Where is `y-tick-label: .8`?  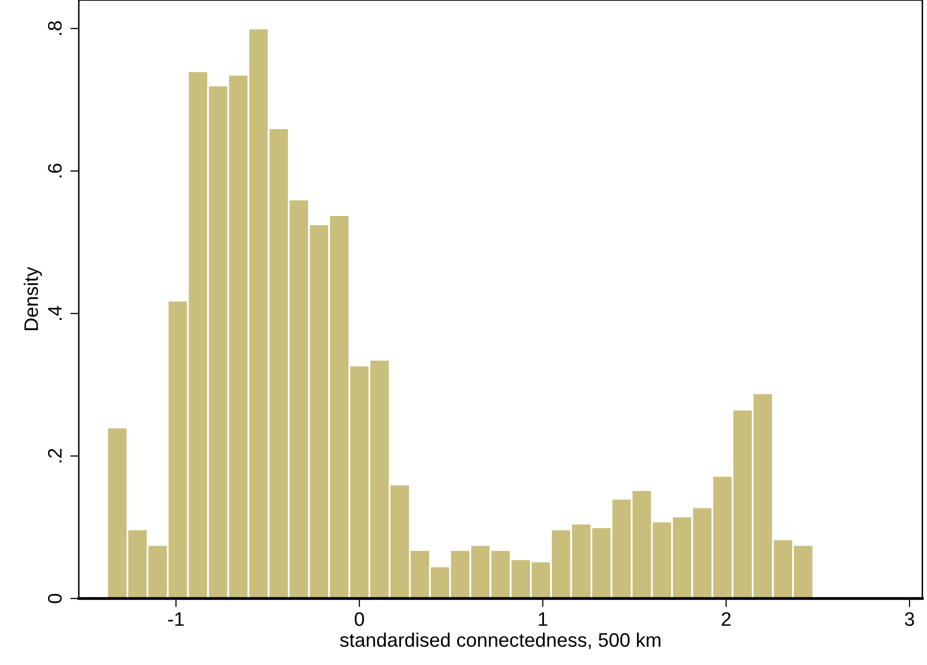
y-tick-label: .8 is located at coordinates (55, 28).